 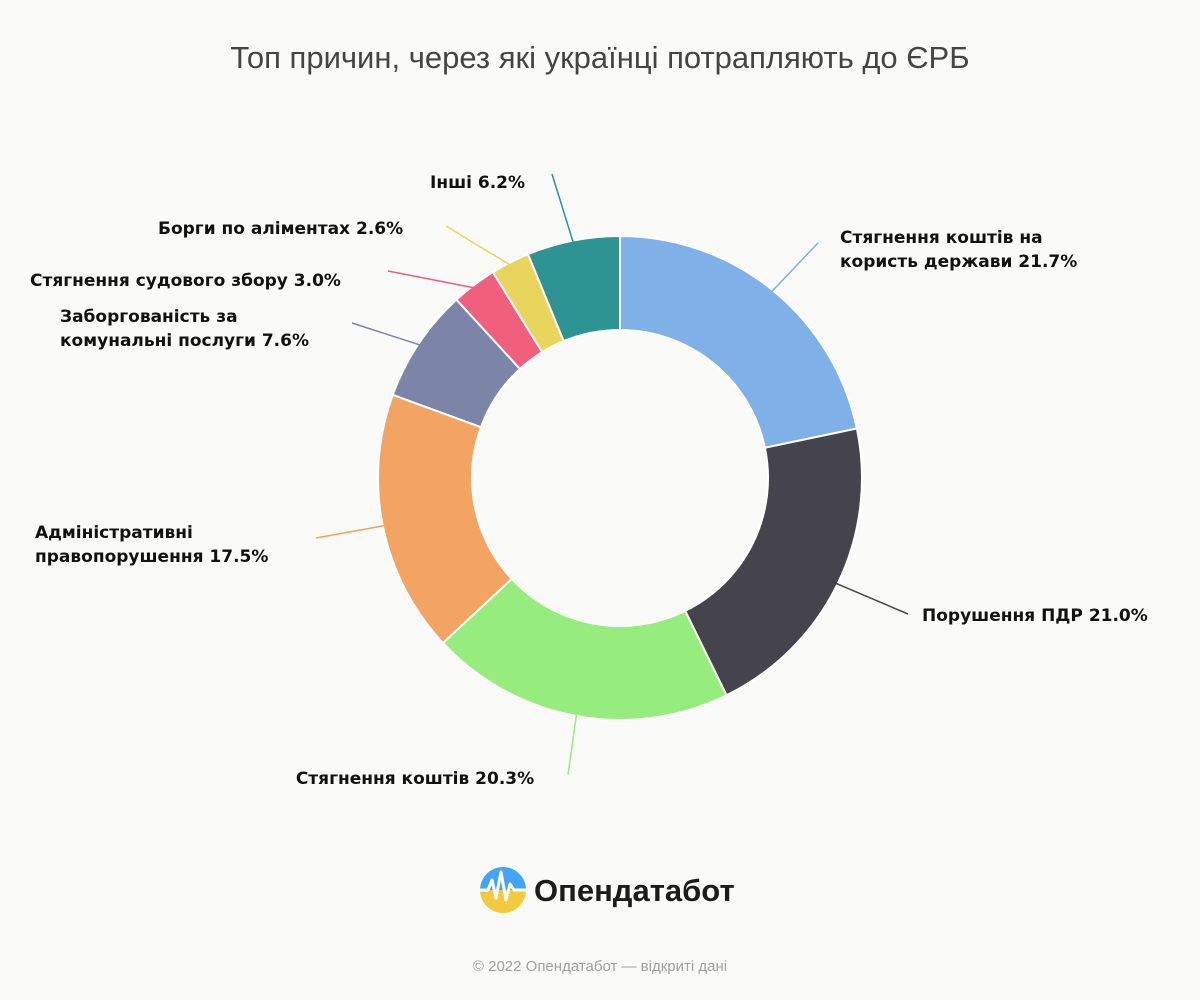 I want to click on slice-data-label: Стягнення коштів на користь держави 21.7%, so click(x=958, y=250).